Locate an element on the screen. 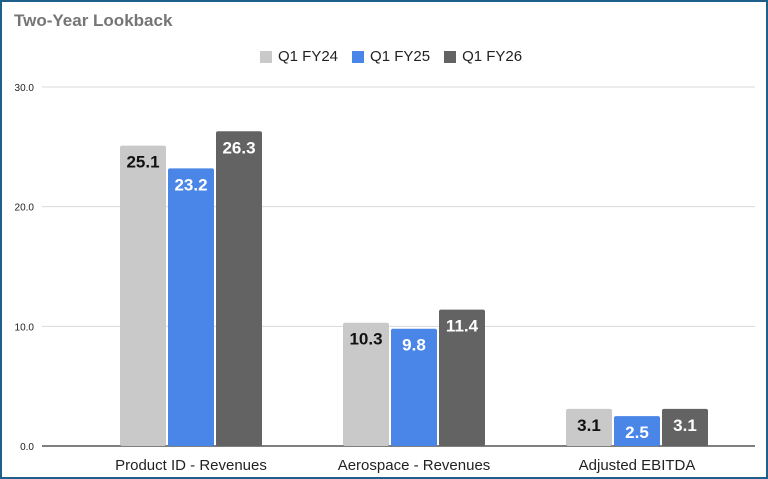 This screenshot has height=479, width=768. legend-item-fy26: Q1 FY26 is located at coordinates (483, 56).